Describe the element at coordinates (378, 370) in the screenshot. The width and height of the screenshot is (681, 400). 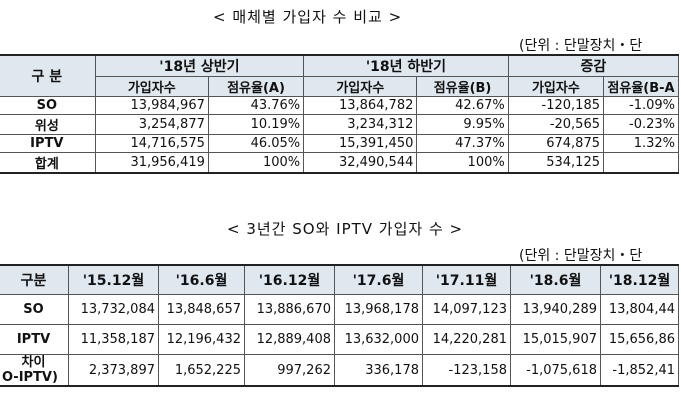
I see `table-cell: 336,178` at that location.